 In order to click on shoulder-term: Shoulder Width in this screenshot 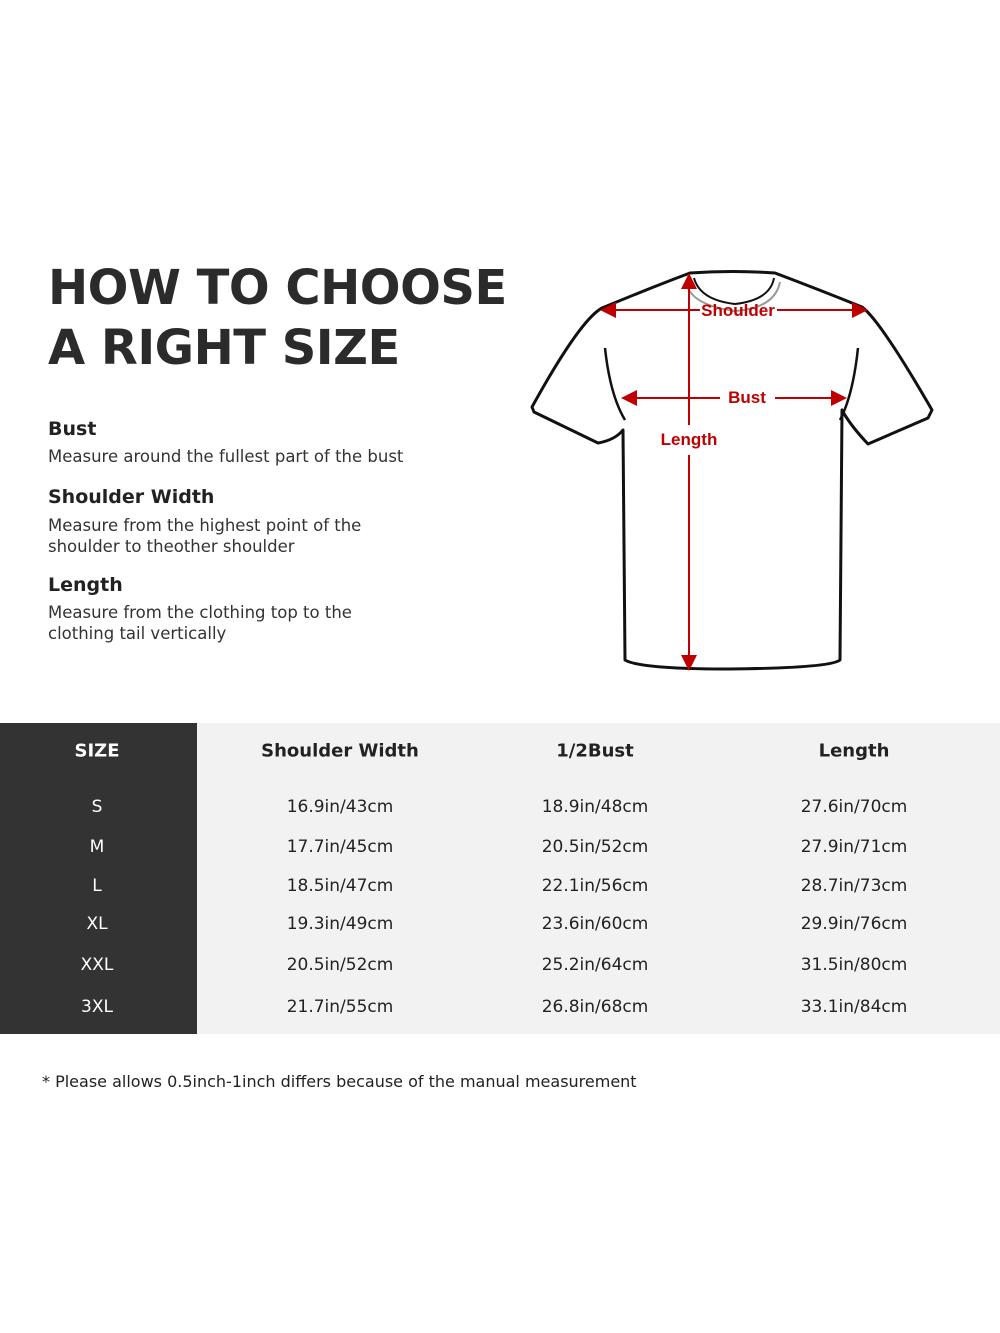, I will do `click(131, 497)`.